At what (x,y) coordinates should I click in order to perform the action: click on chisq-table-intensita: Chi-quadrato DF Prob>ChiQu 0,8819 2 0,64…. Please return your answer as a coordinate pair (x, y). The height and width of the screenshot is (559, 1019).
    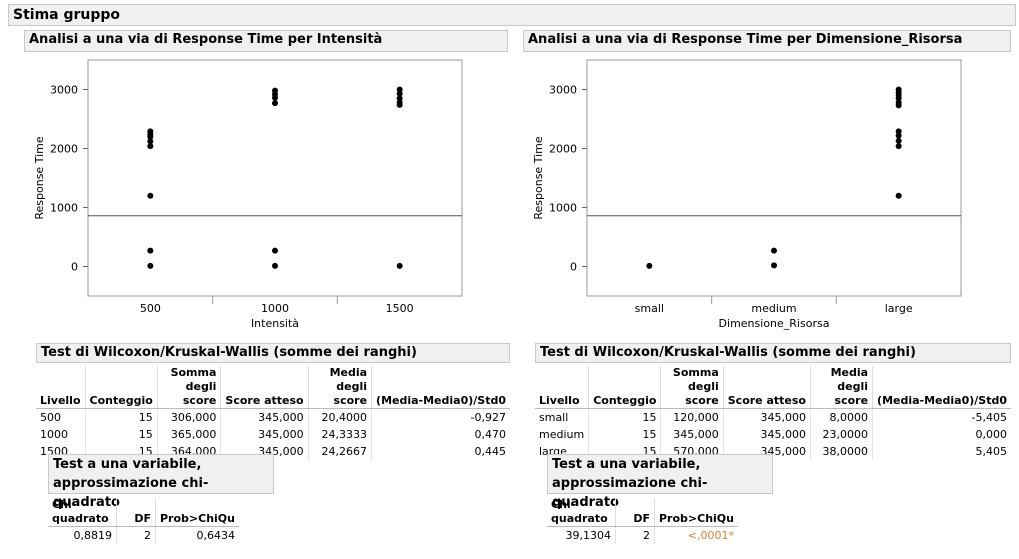
    Looking at the image, I should click on (143, 521).